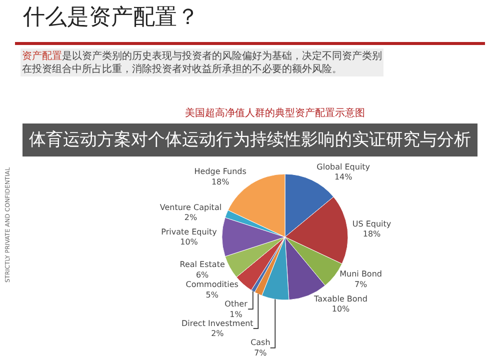 The width and height of the screenshot is (500, 362). Describe the element at coordinates (218, 323) in the screenshot. I see `slice-label: Direct Investment` at that location.